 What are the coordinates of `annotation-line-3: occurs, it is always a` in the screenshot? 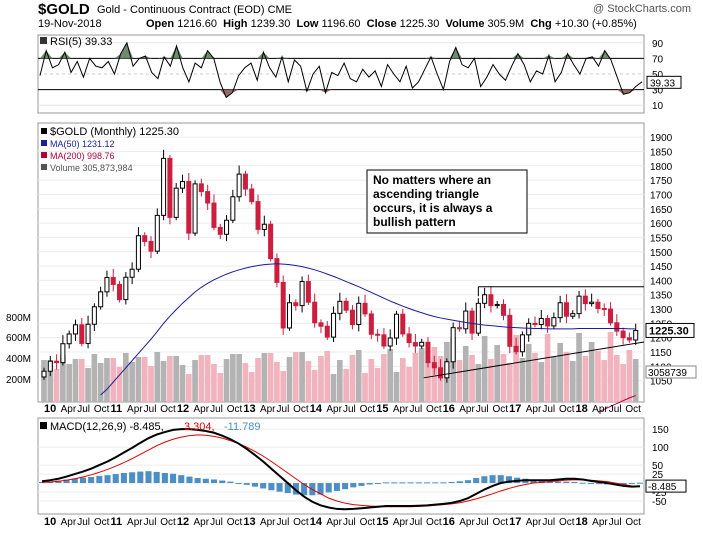 It's located at (433, 208).